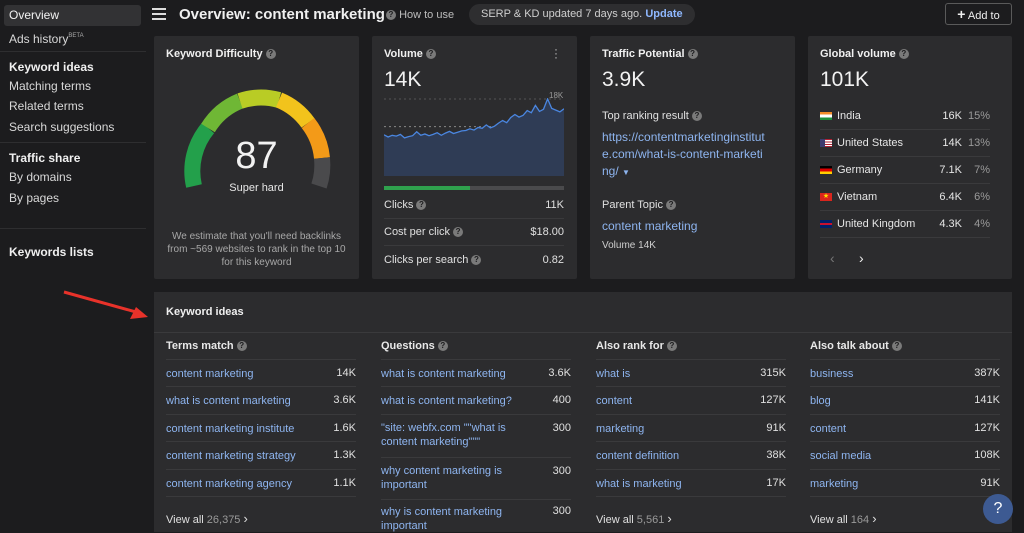 This screenshot has height=533, width=1024. What do you see at coordinates (776, 483) in the screenshot?
I see `keyword-volume: 17K` at bounding box center [776, 483].